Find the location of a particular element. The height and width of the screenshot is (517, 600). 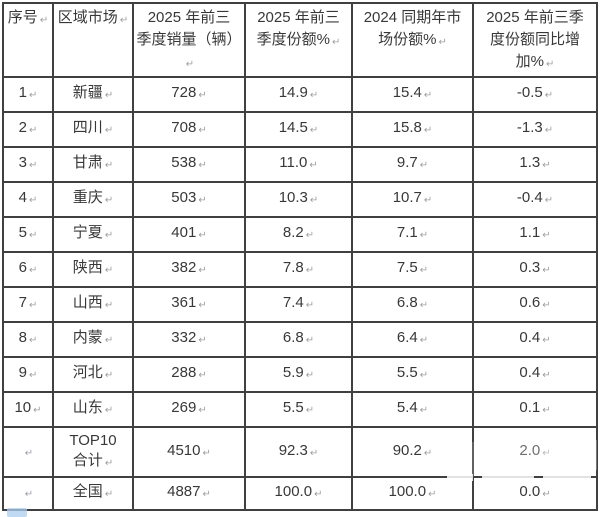

cell-value: 7.4 is located at coordinates (293, 302).